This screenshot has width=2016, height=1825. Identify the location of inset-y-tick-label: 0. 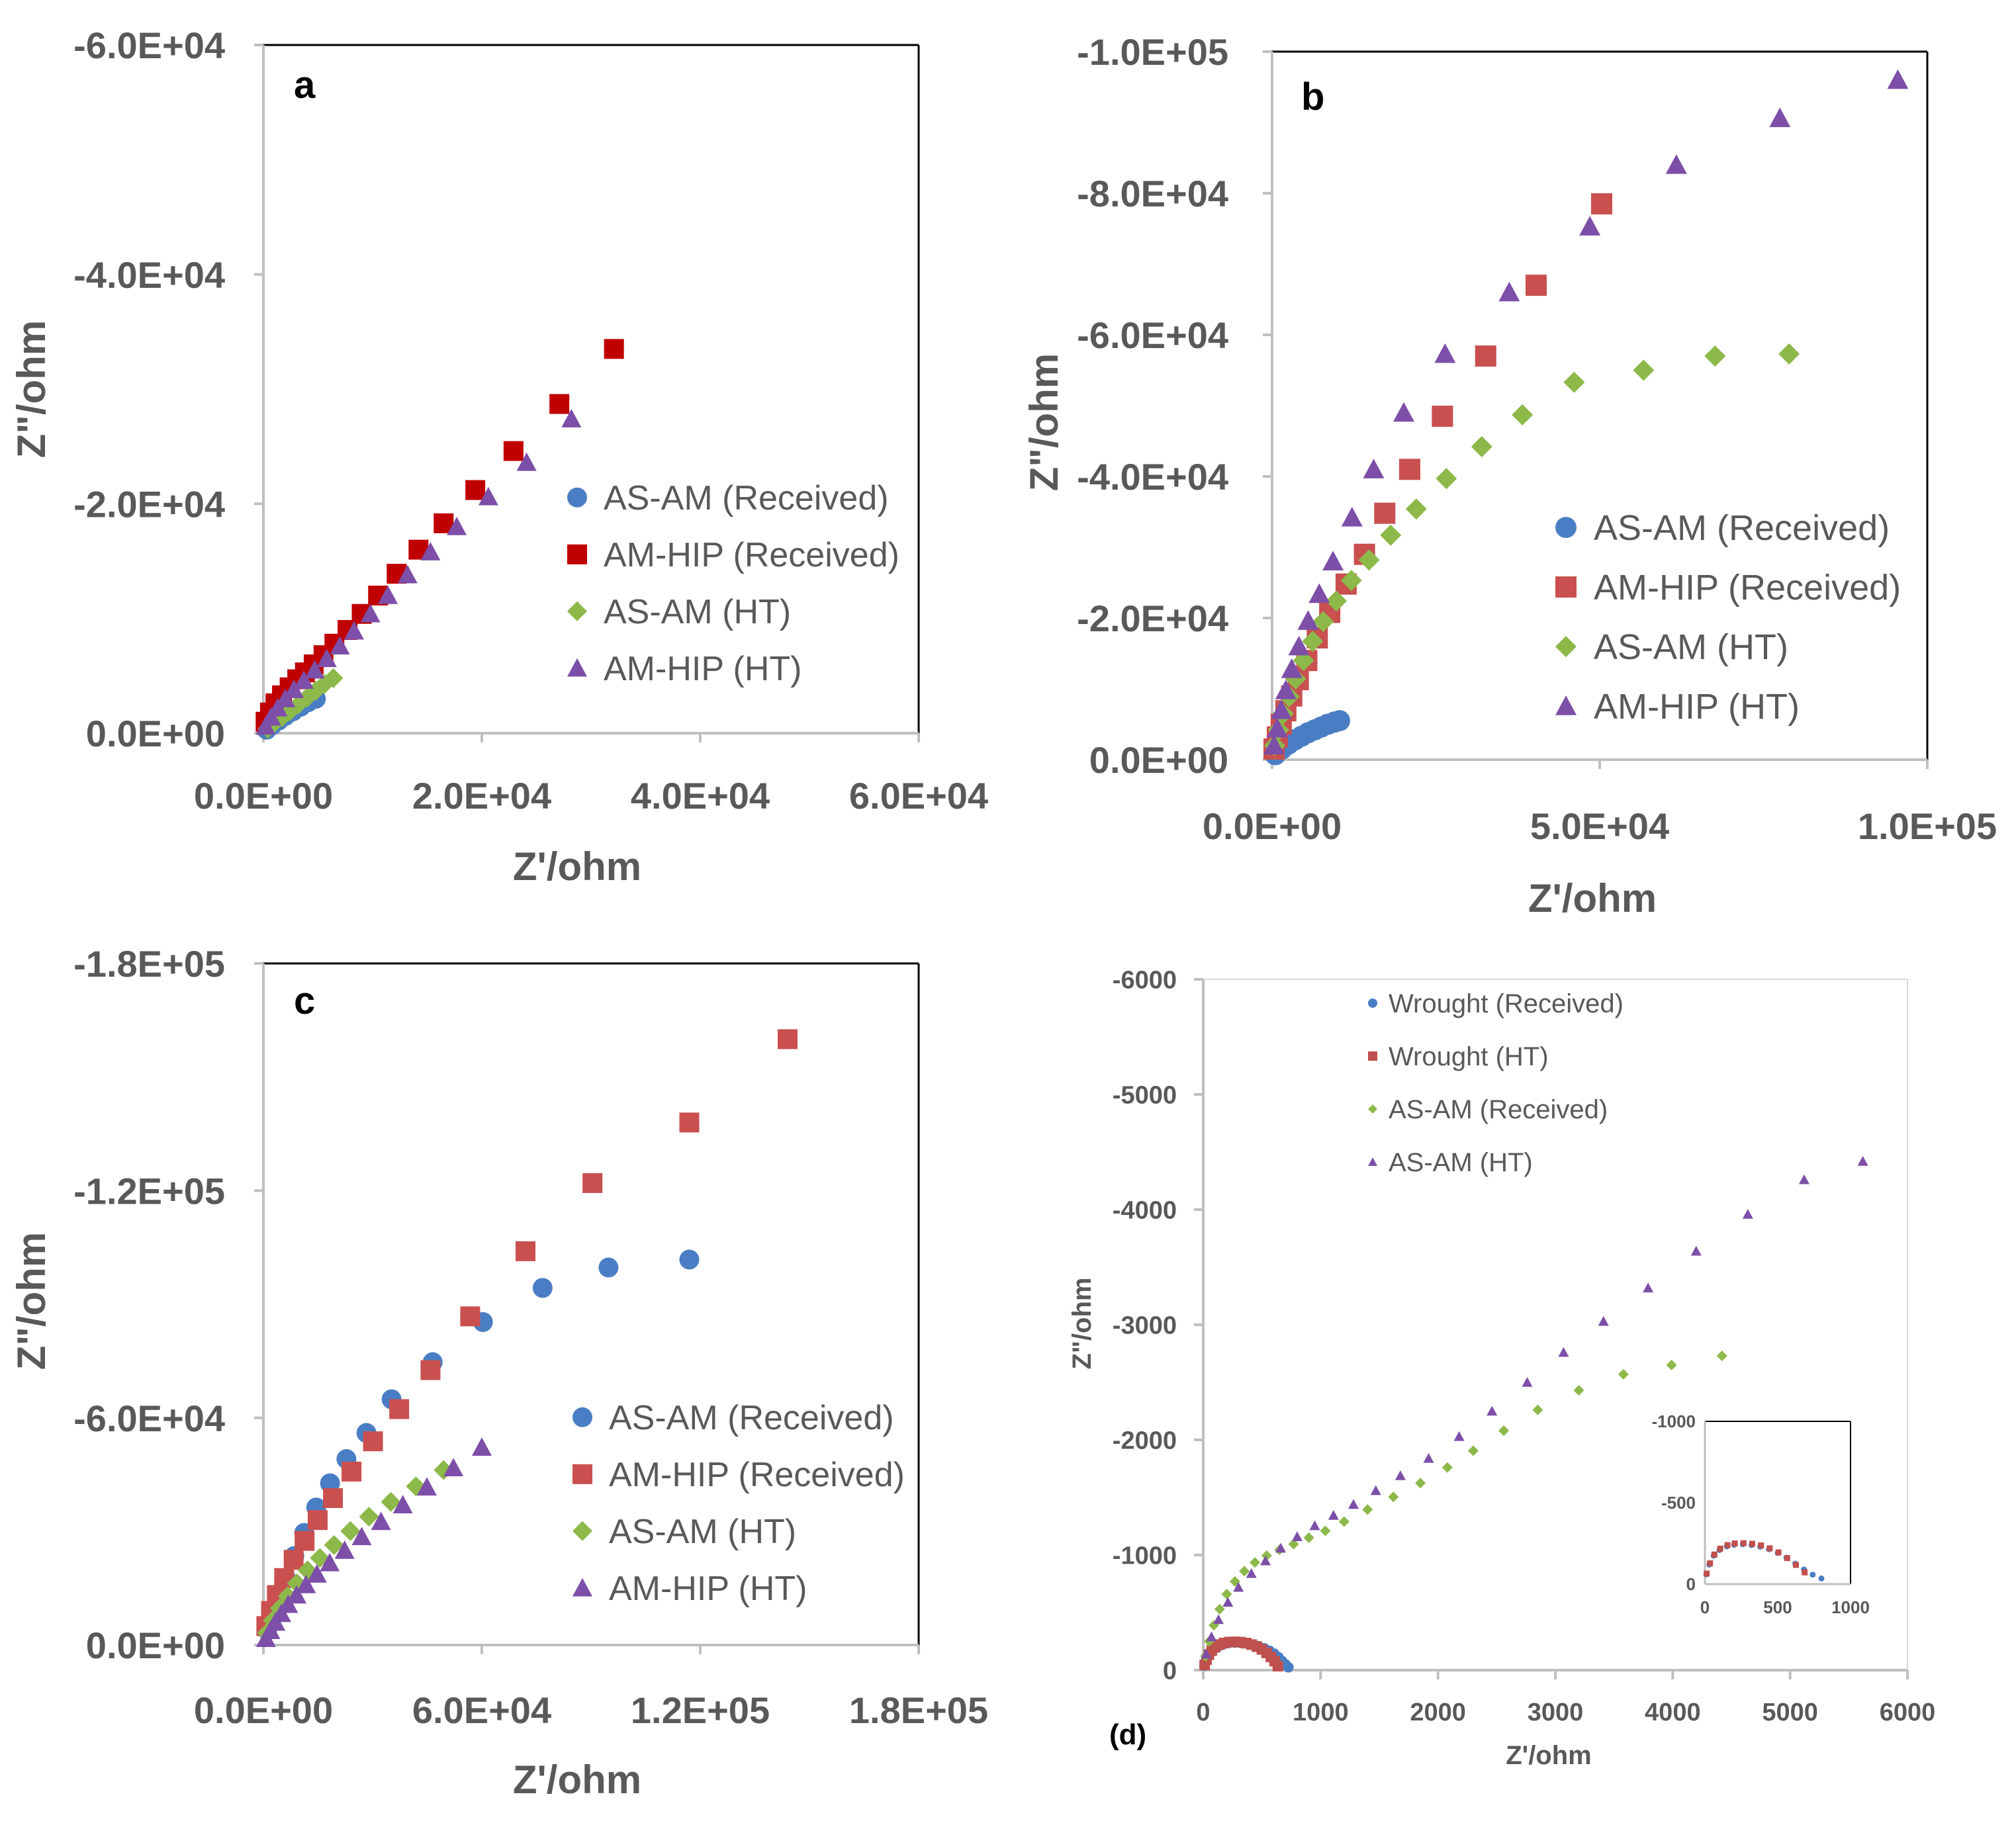
(1691, 1584).